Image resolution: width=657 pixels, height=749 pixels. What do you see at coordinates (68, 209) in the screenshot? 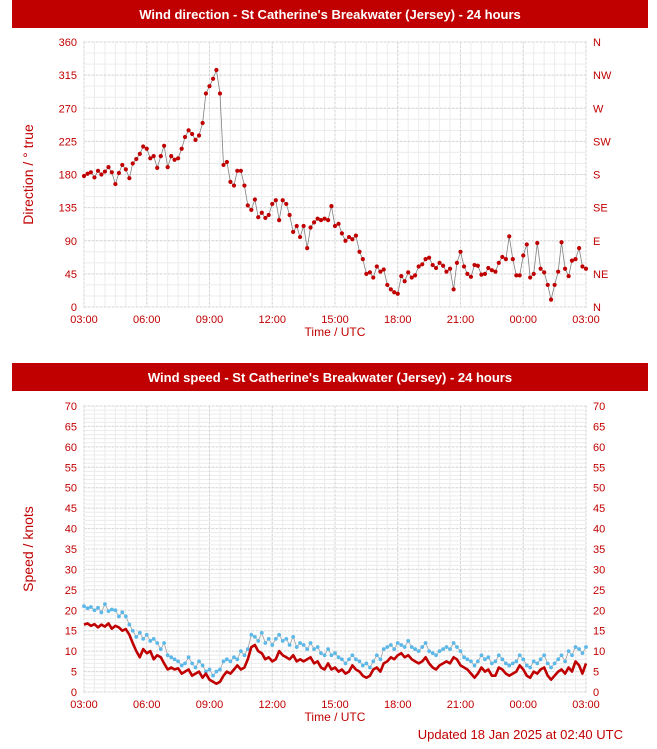
I see `y-tick-label: 135` at bounding box center [68, 209].